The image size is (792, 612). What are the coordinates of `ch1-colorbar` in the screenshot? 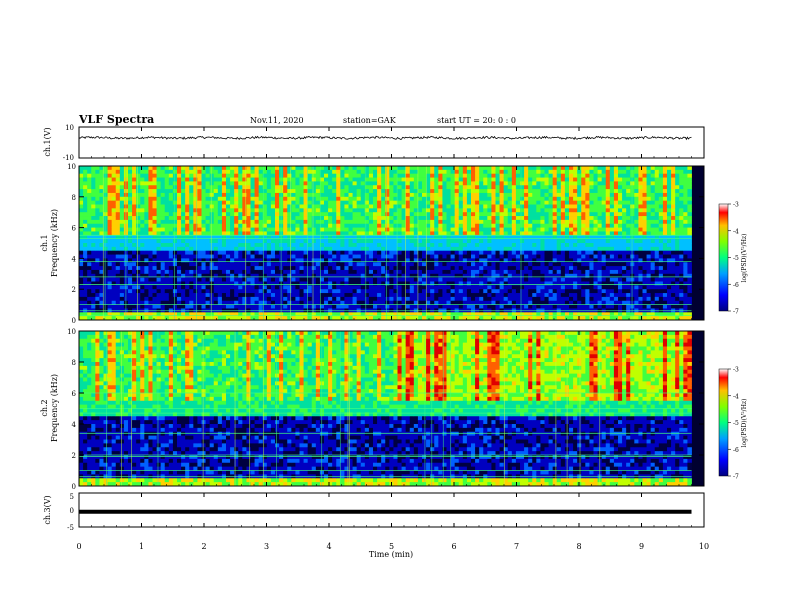 It's located at (723, 257).